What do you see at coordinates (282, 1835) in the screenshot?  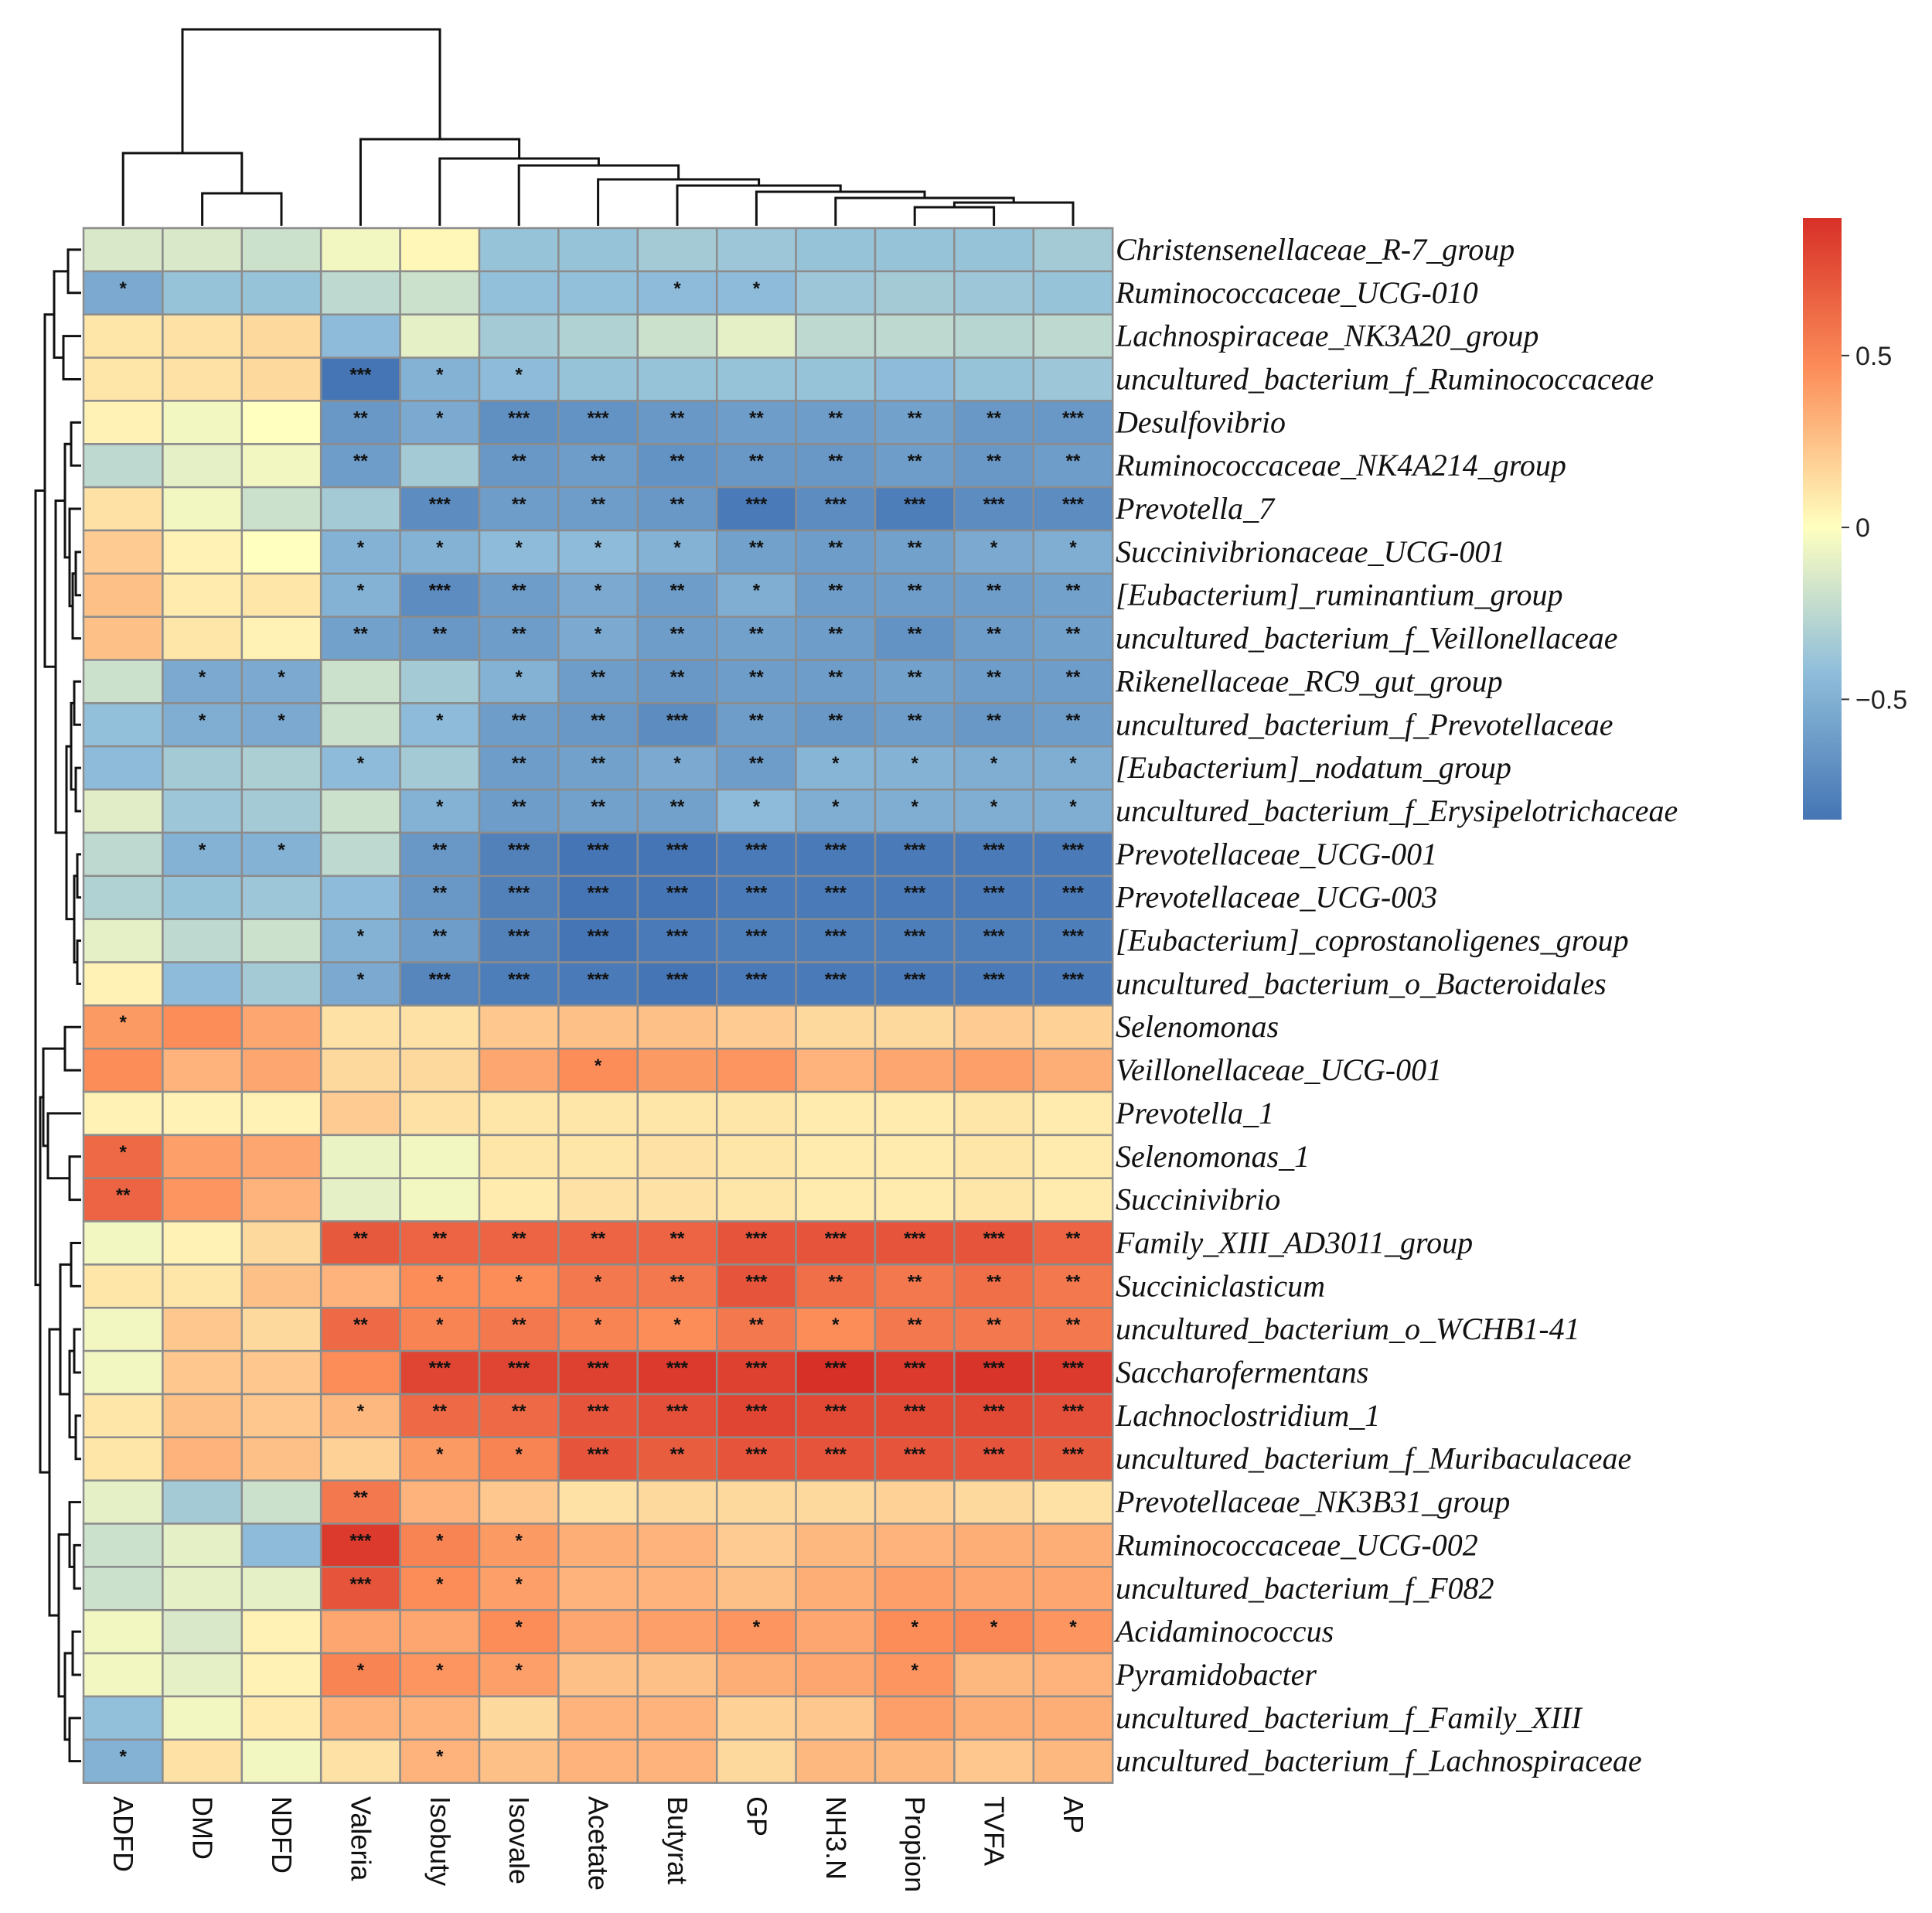 I see `column-label: NDFD` at bounding box center [282, 1835].